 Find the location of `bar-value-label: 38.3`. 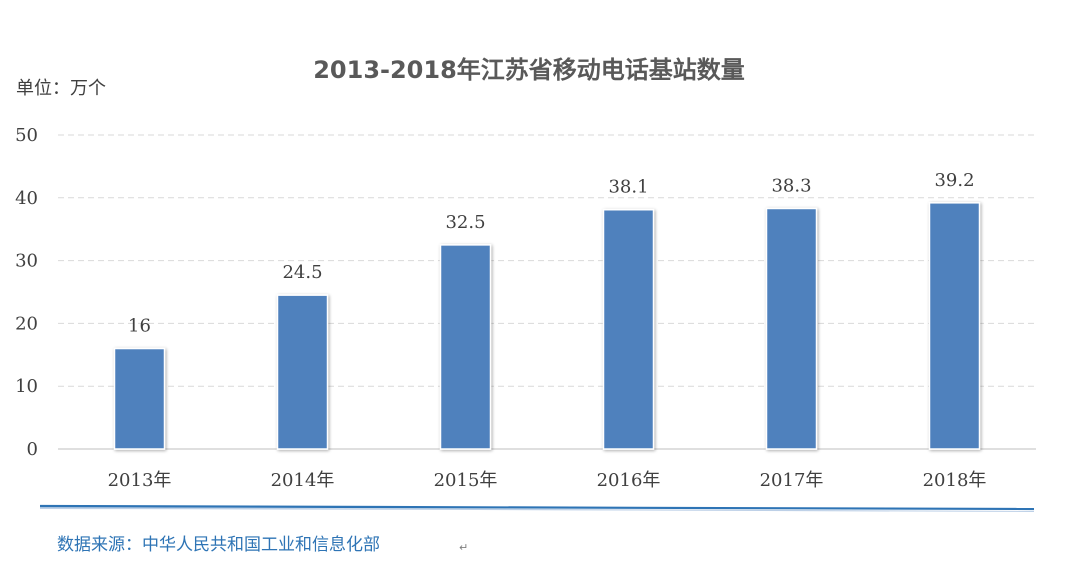

bar-value-label: 38.3 is located at coordinates (791, 185).